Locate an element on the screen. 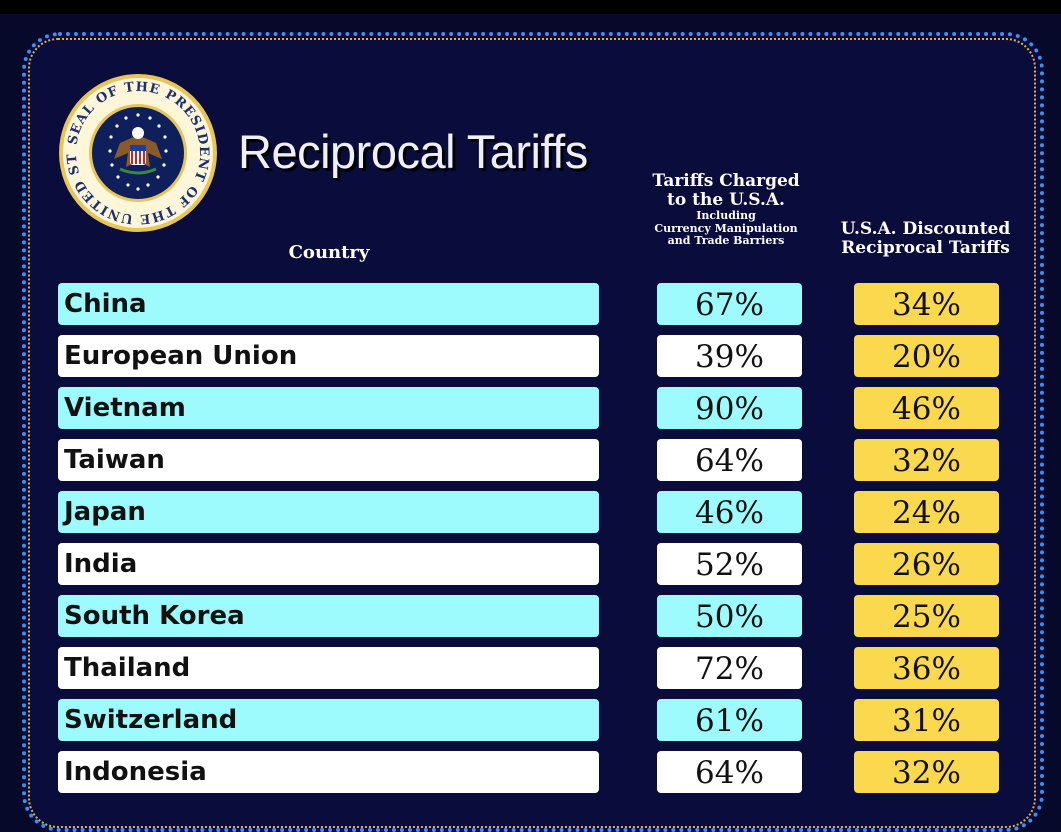  header-discounted-tariffs: U.S.A. Discounted Reciprocal Tariffs is located at coordinates (925, 239).